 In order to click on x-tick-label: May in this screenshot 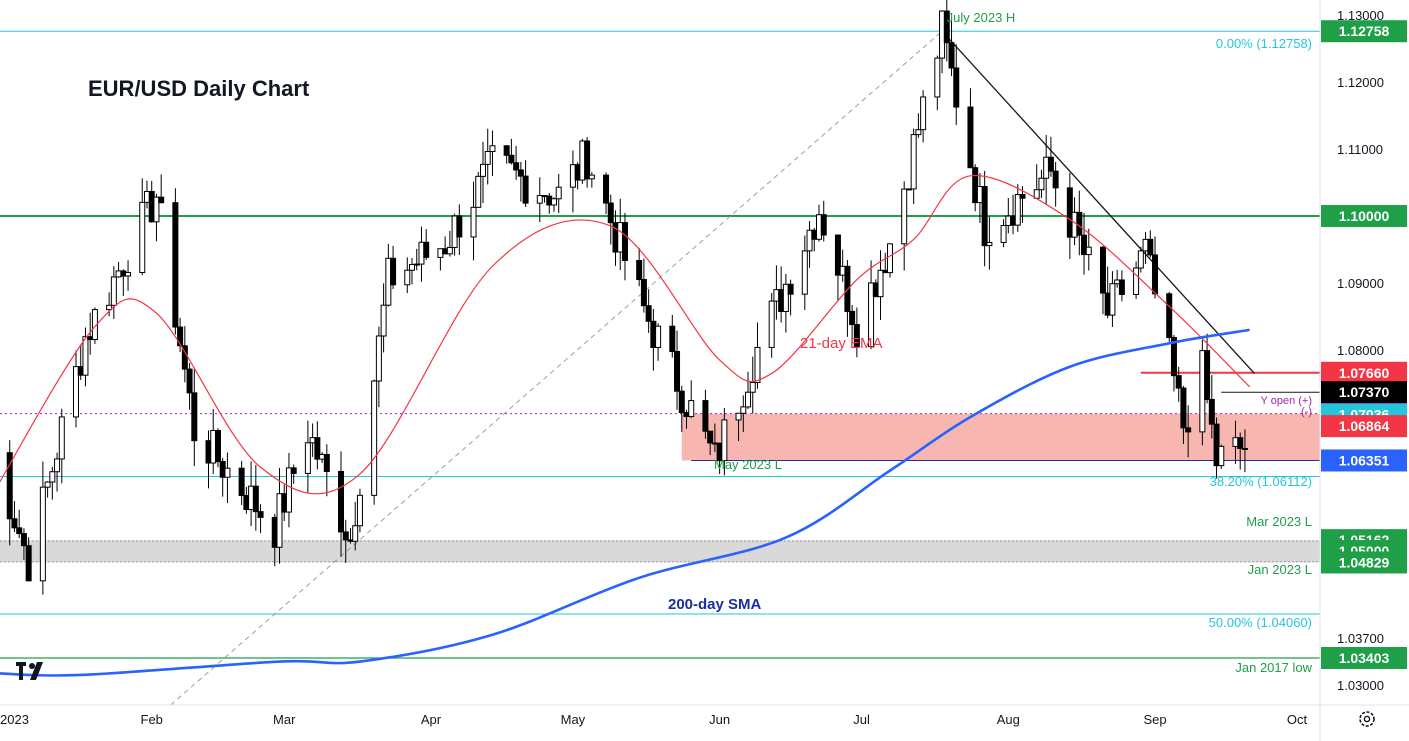, I will do `click(573, 719)`.